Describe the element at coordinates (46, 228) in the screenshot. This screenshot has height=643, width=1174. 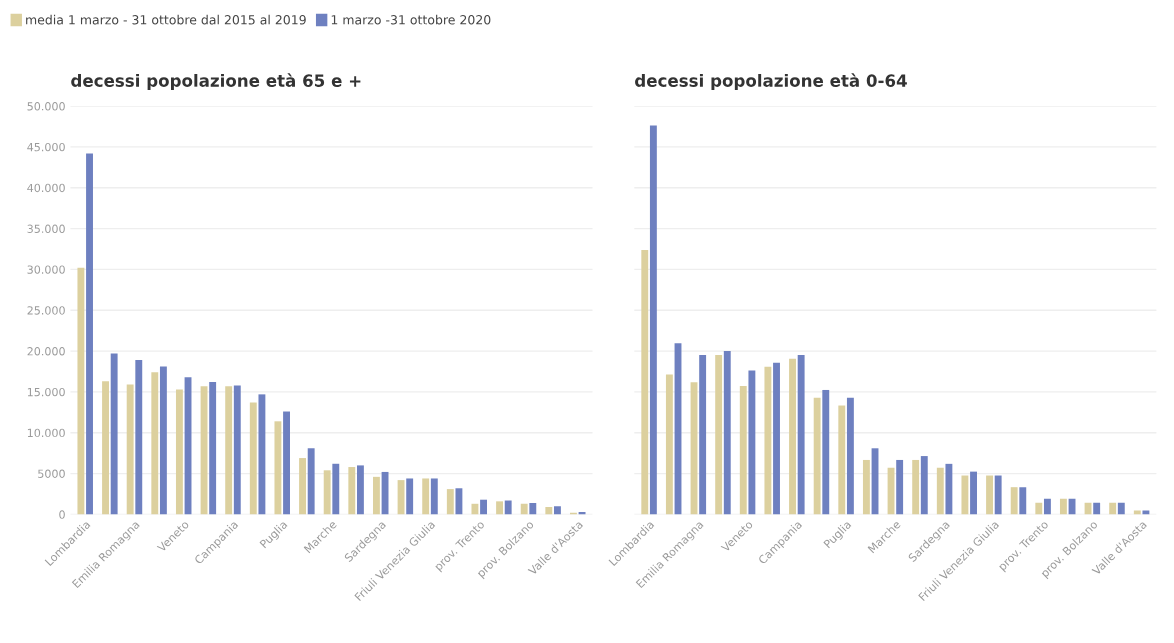
I see `y-tick-label: 35.000` at that location.